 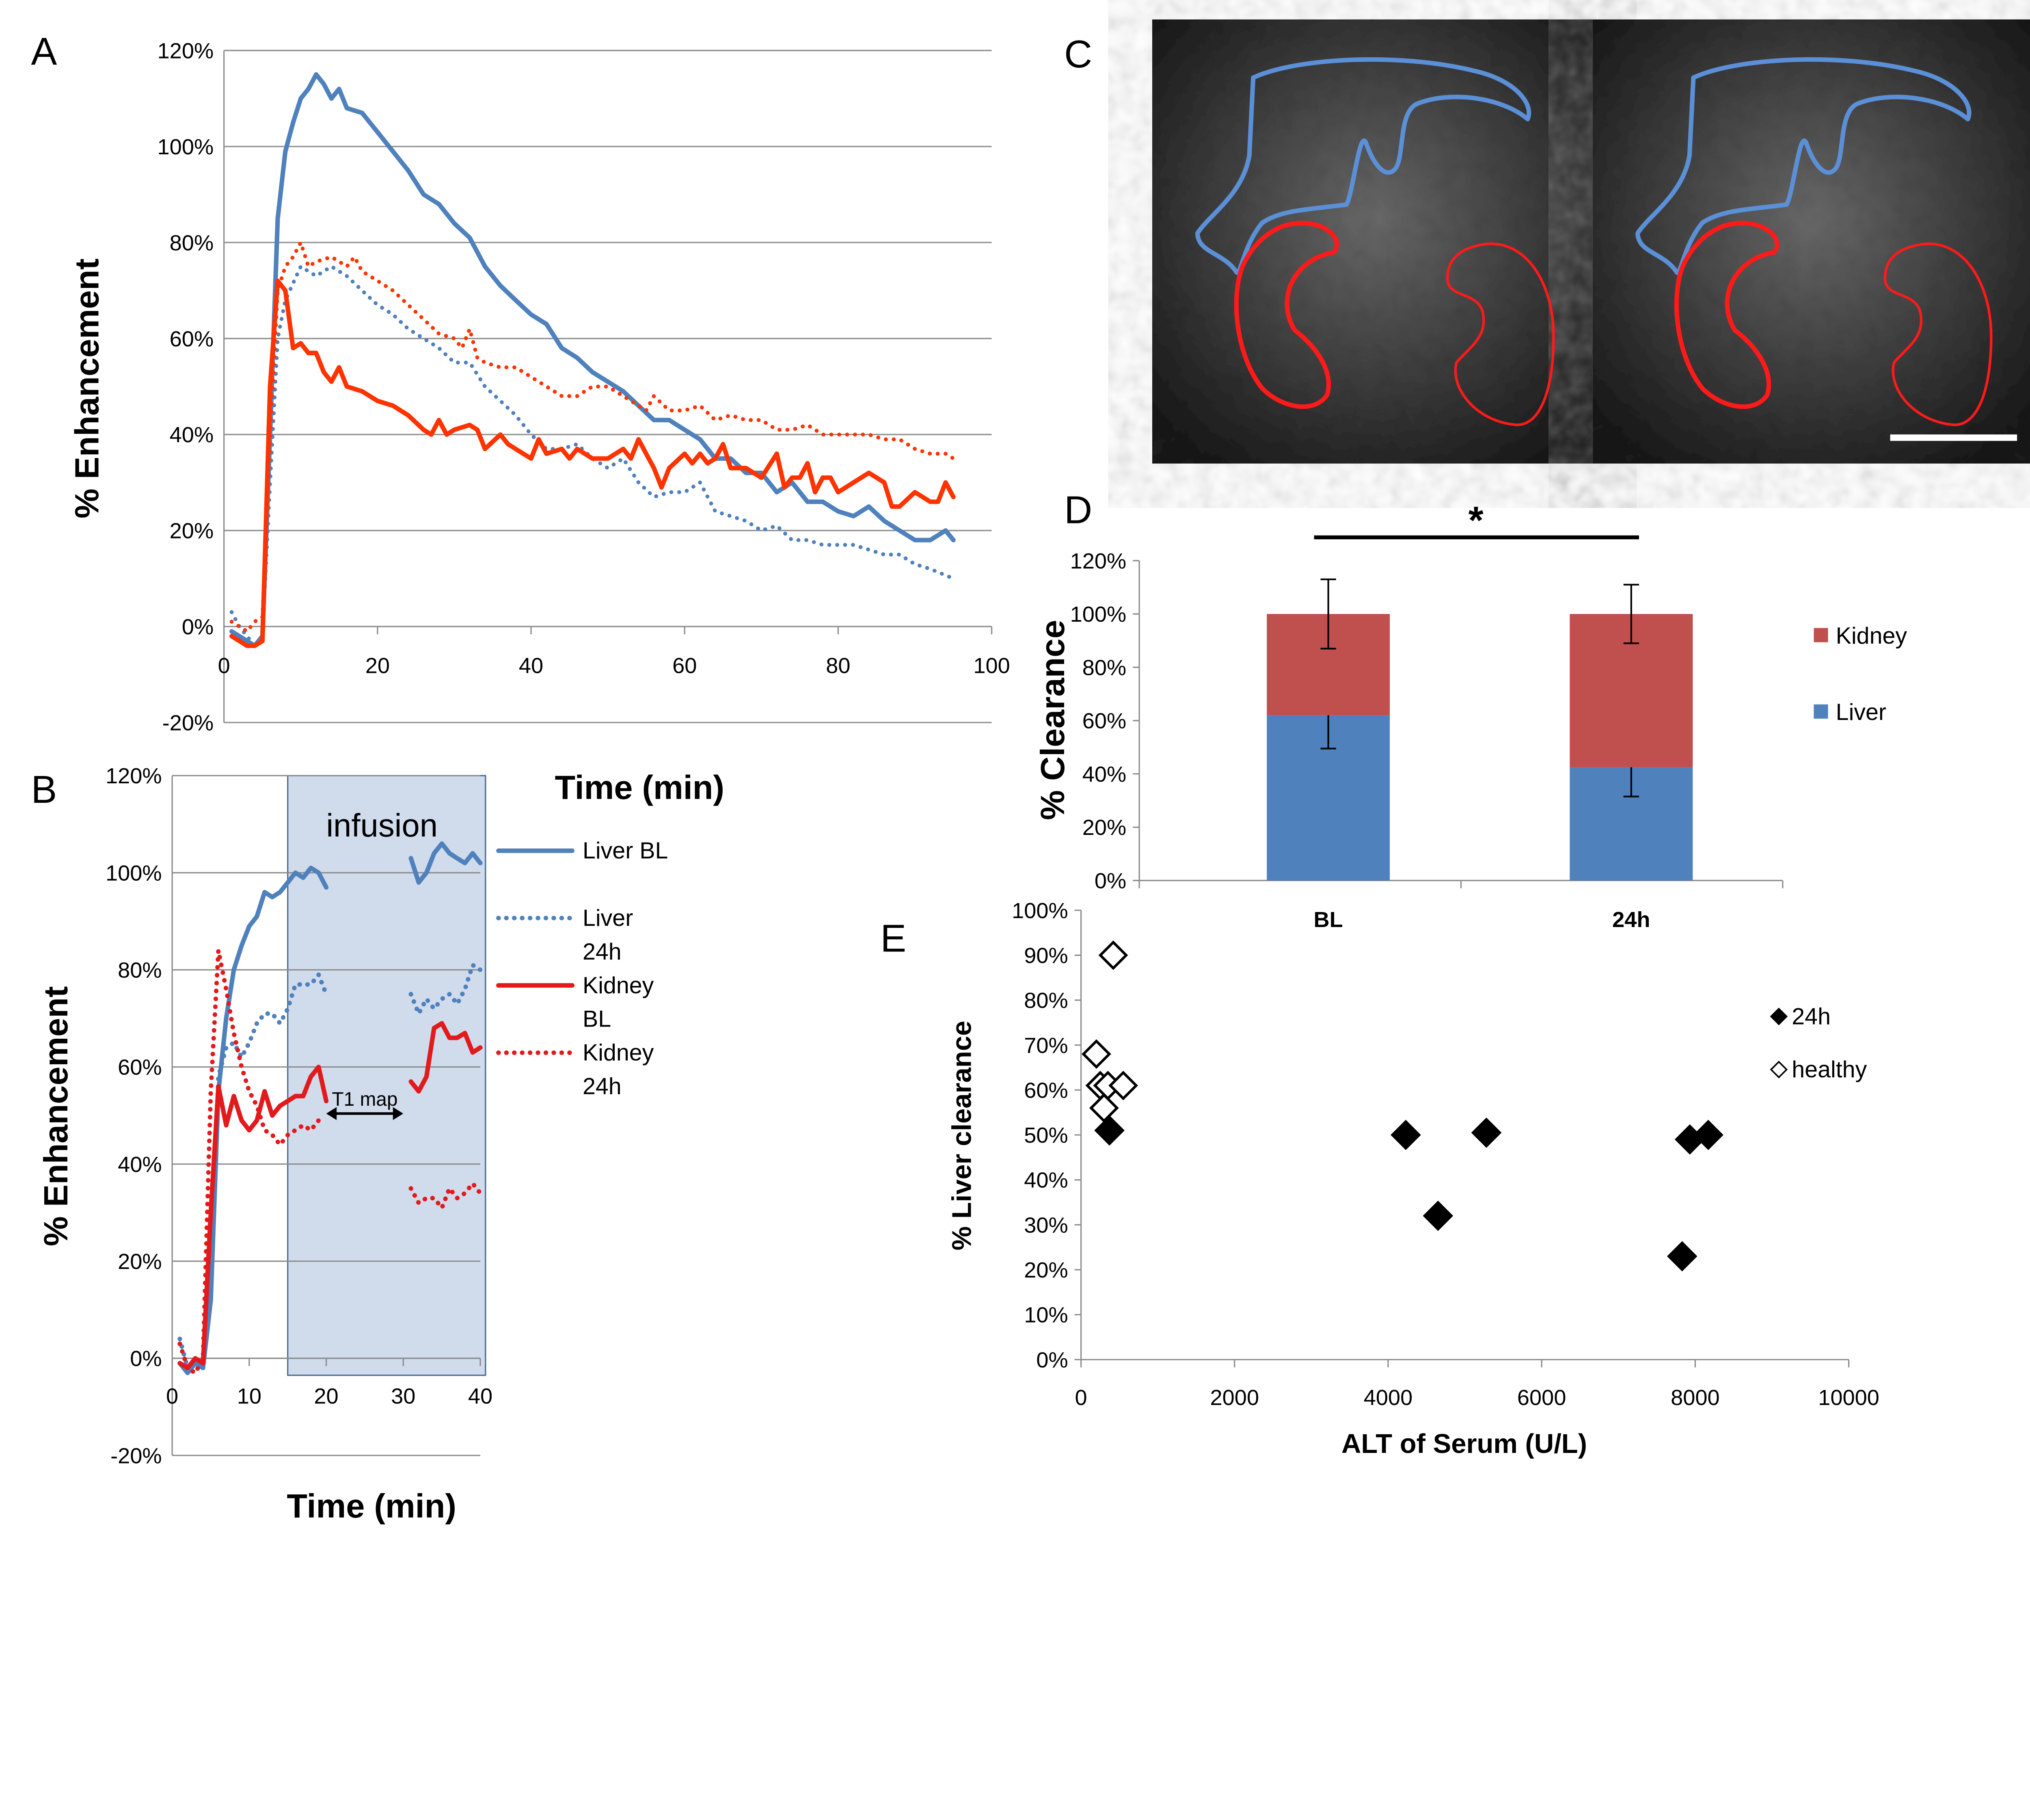 I want to click on legend-label: 24h, so click(x=1812, y=1016).